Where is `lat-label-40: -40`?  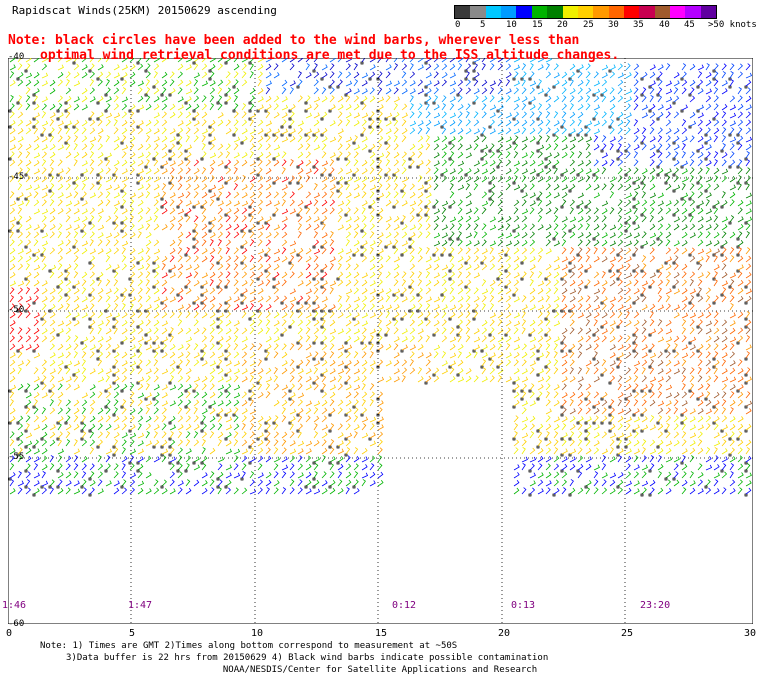 lat-label-40: -40 is located at coordinates (16, 57).